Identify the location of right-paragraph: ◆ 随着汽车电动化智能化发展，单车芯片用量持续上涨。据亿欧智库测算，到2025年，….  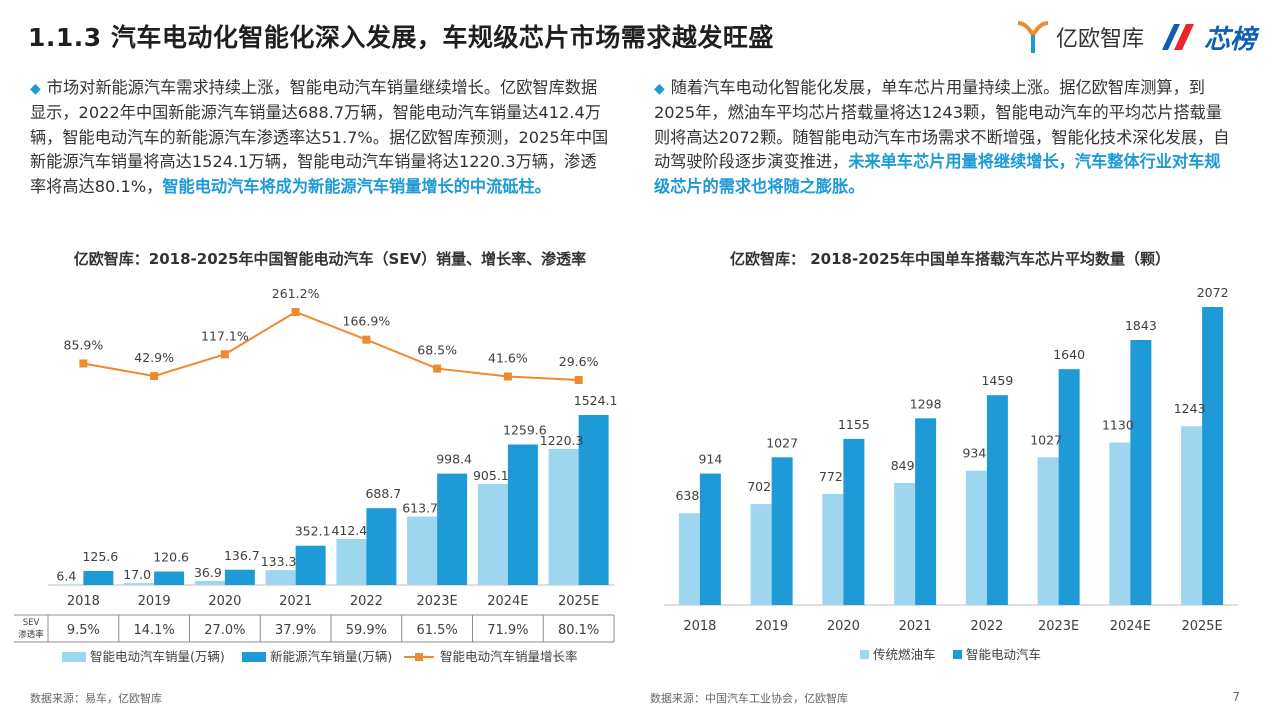
(945, 137).